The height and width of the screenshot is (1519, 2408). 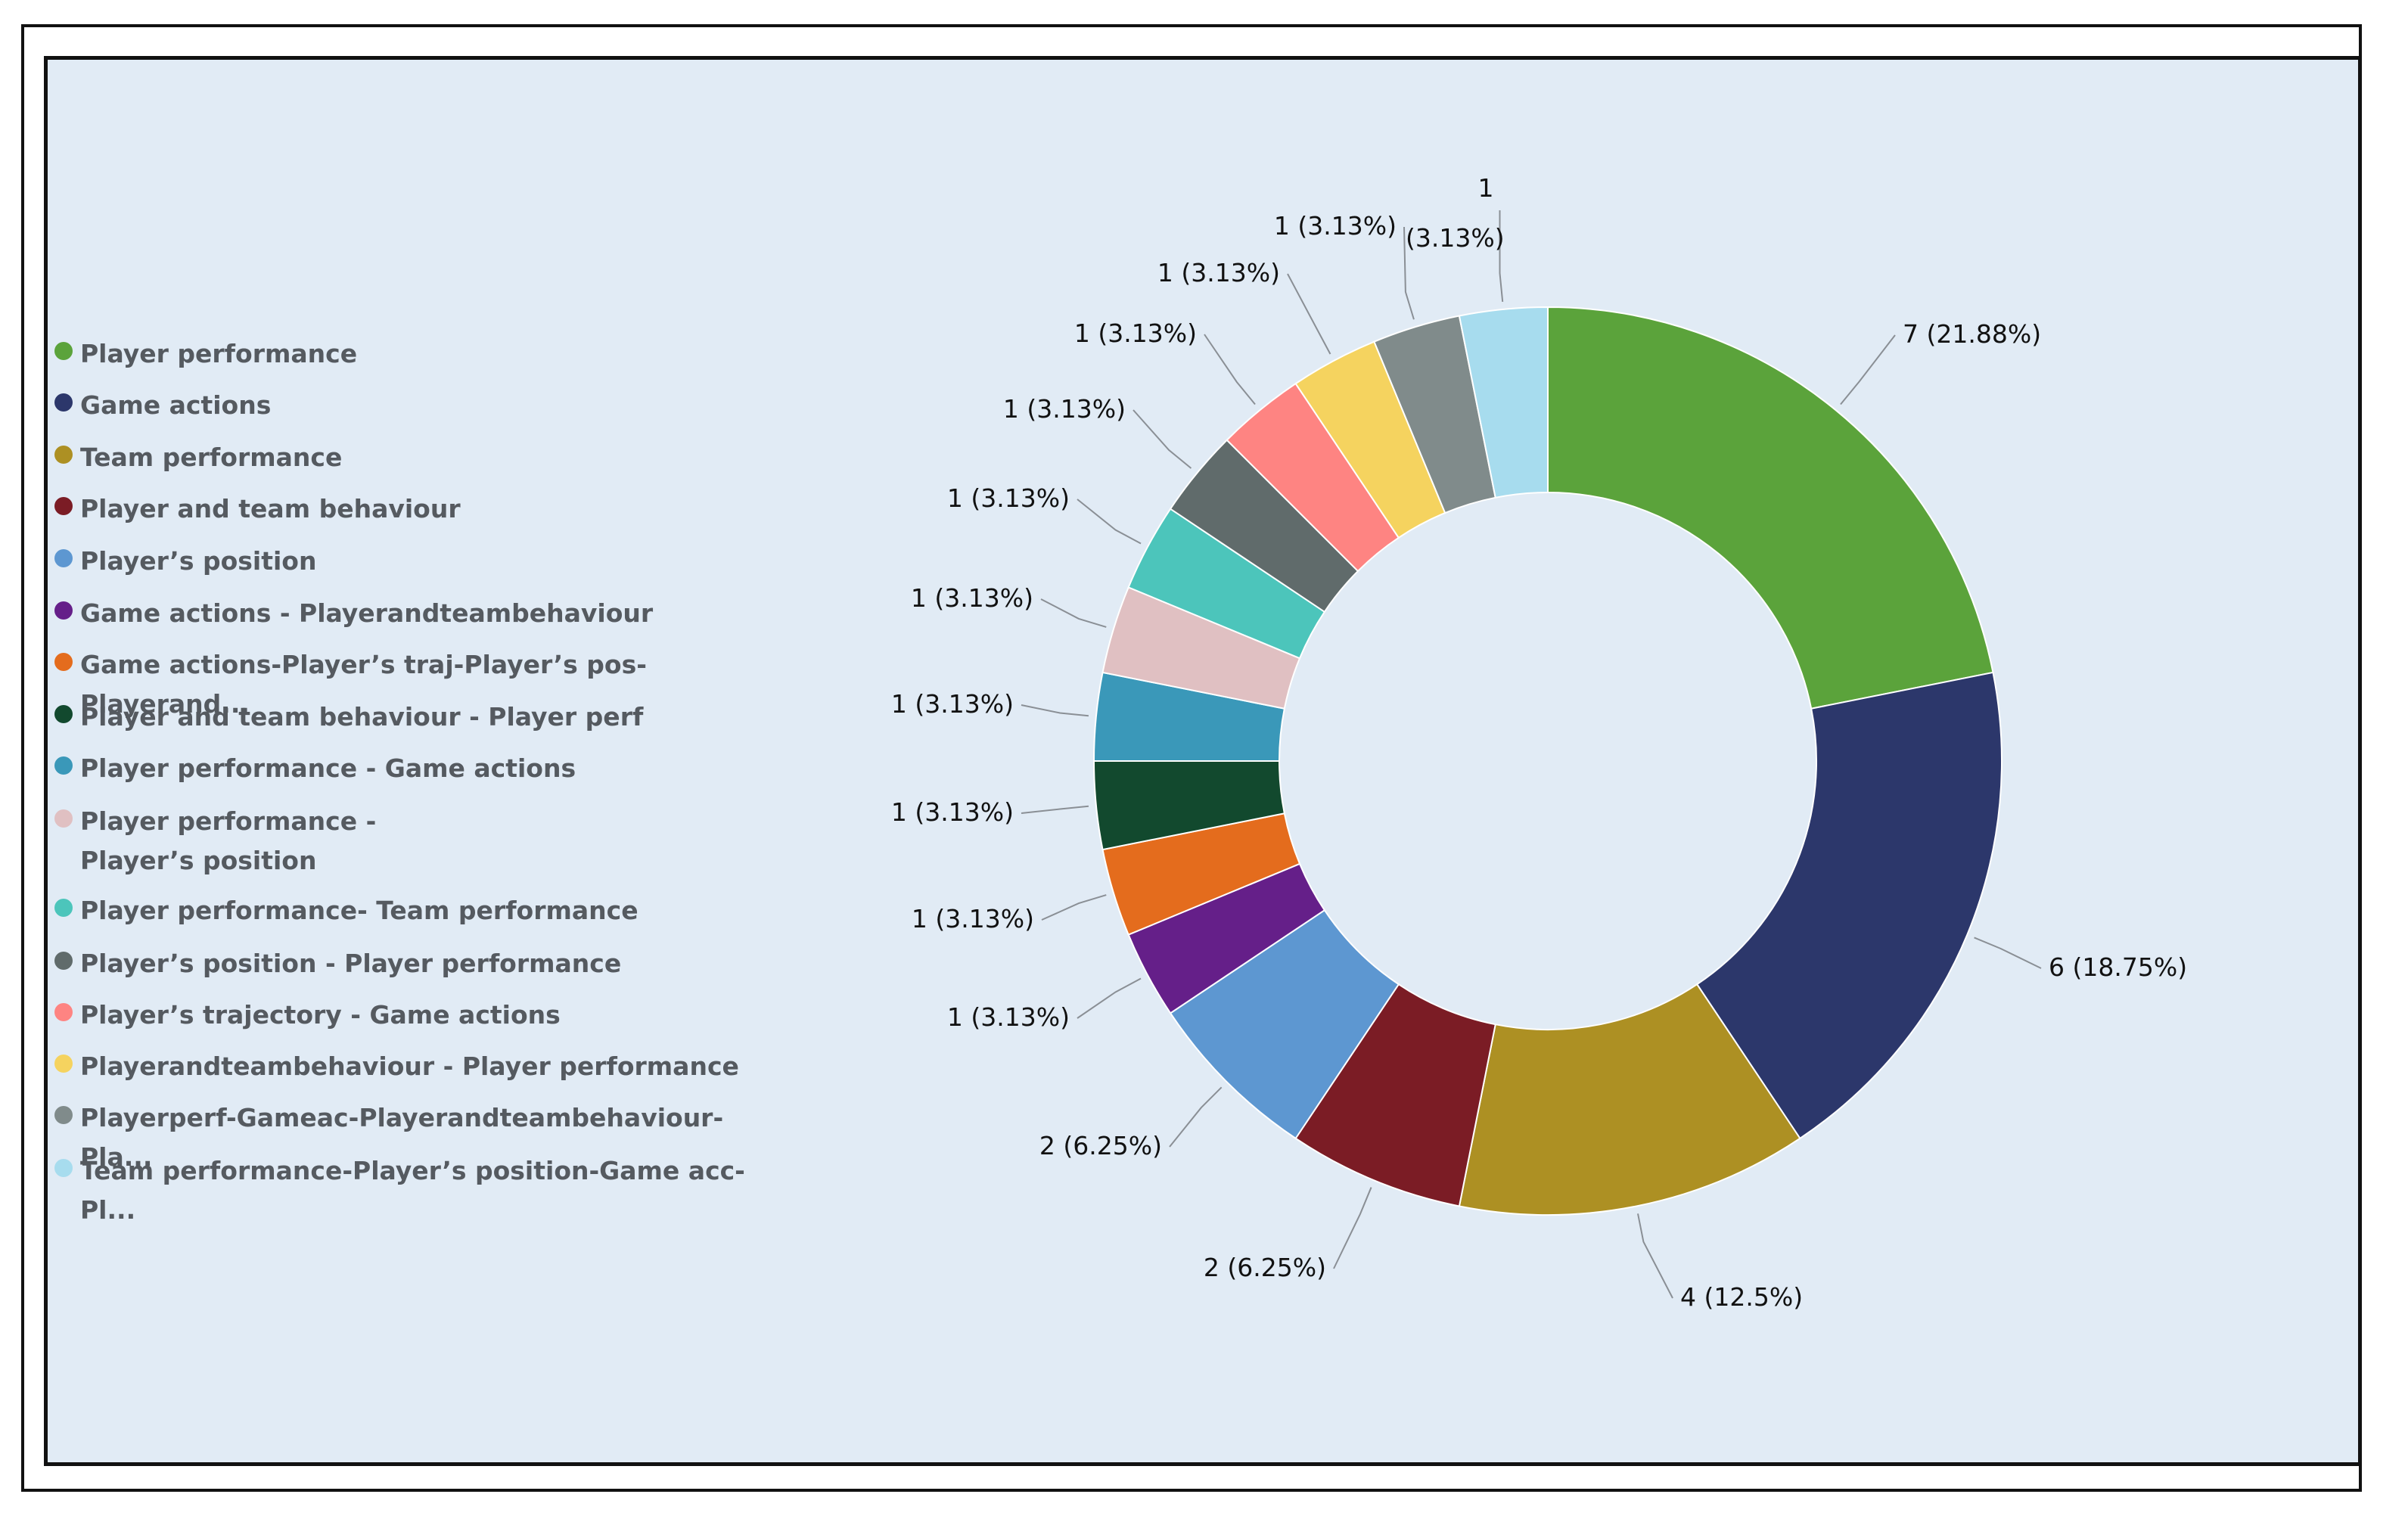 I want to click on legend-item: Player performance - Game actions, so click(x=315, y=768).